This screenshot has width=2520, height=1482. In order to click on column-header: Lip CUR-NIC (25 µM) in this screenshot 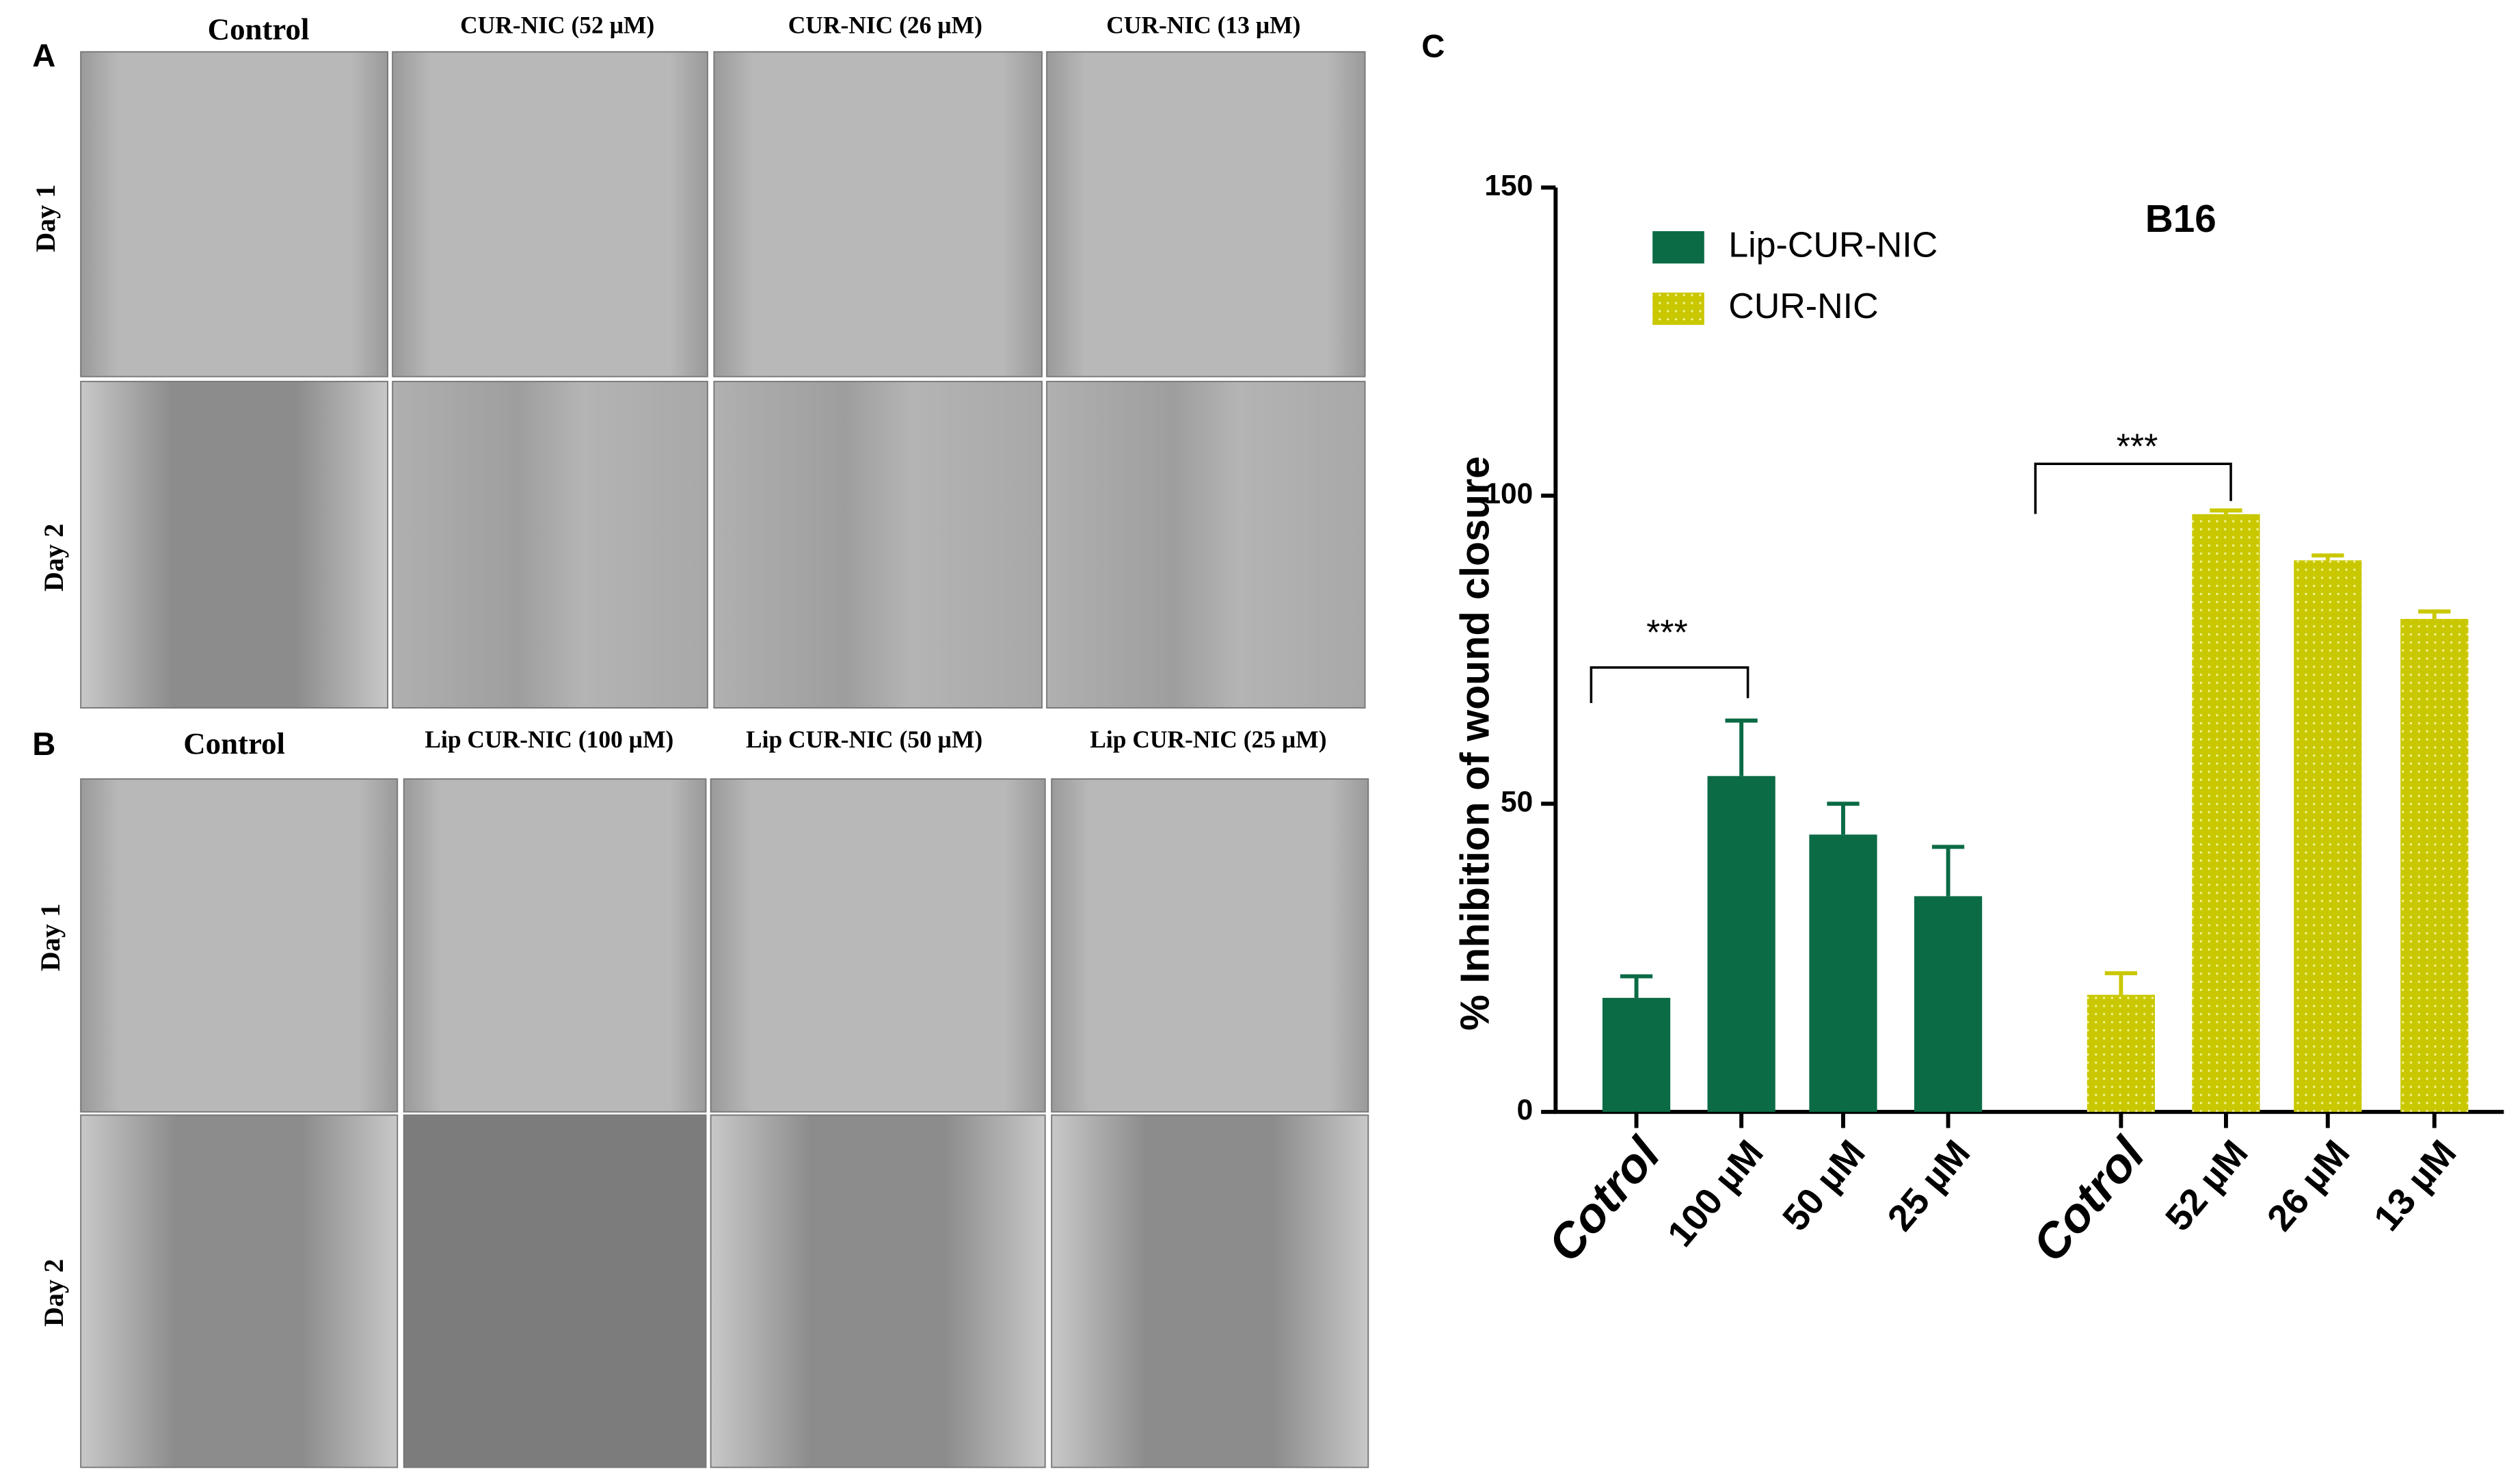, I will do `click(1208, 739)`.